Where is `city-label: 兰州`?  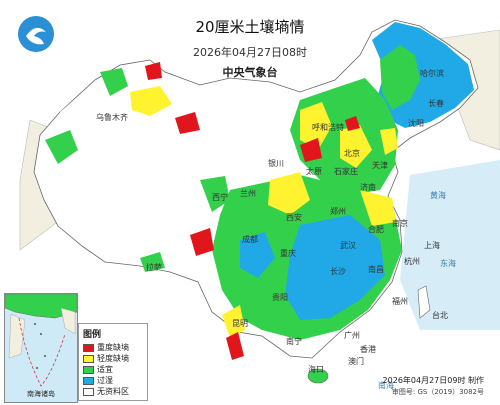
city-label: 兰州 is located at coordinates (248, 193).